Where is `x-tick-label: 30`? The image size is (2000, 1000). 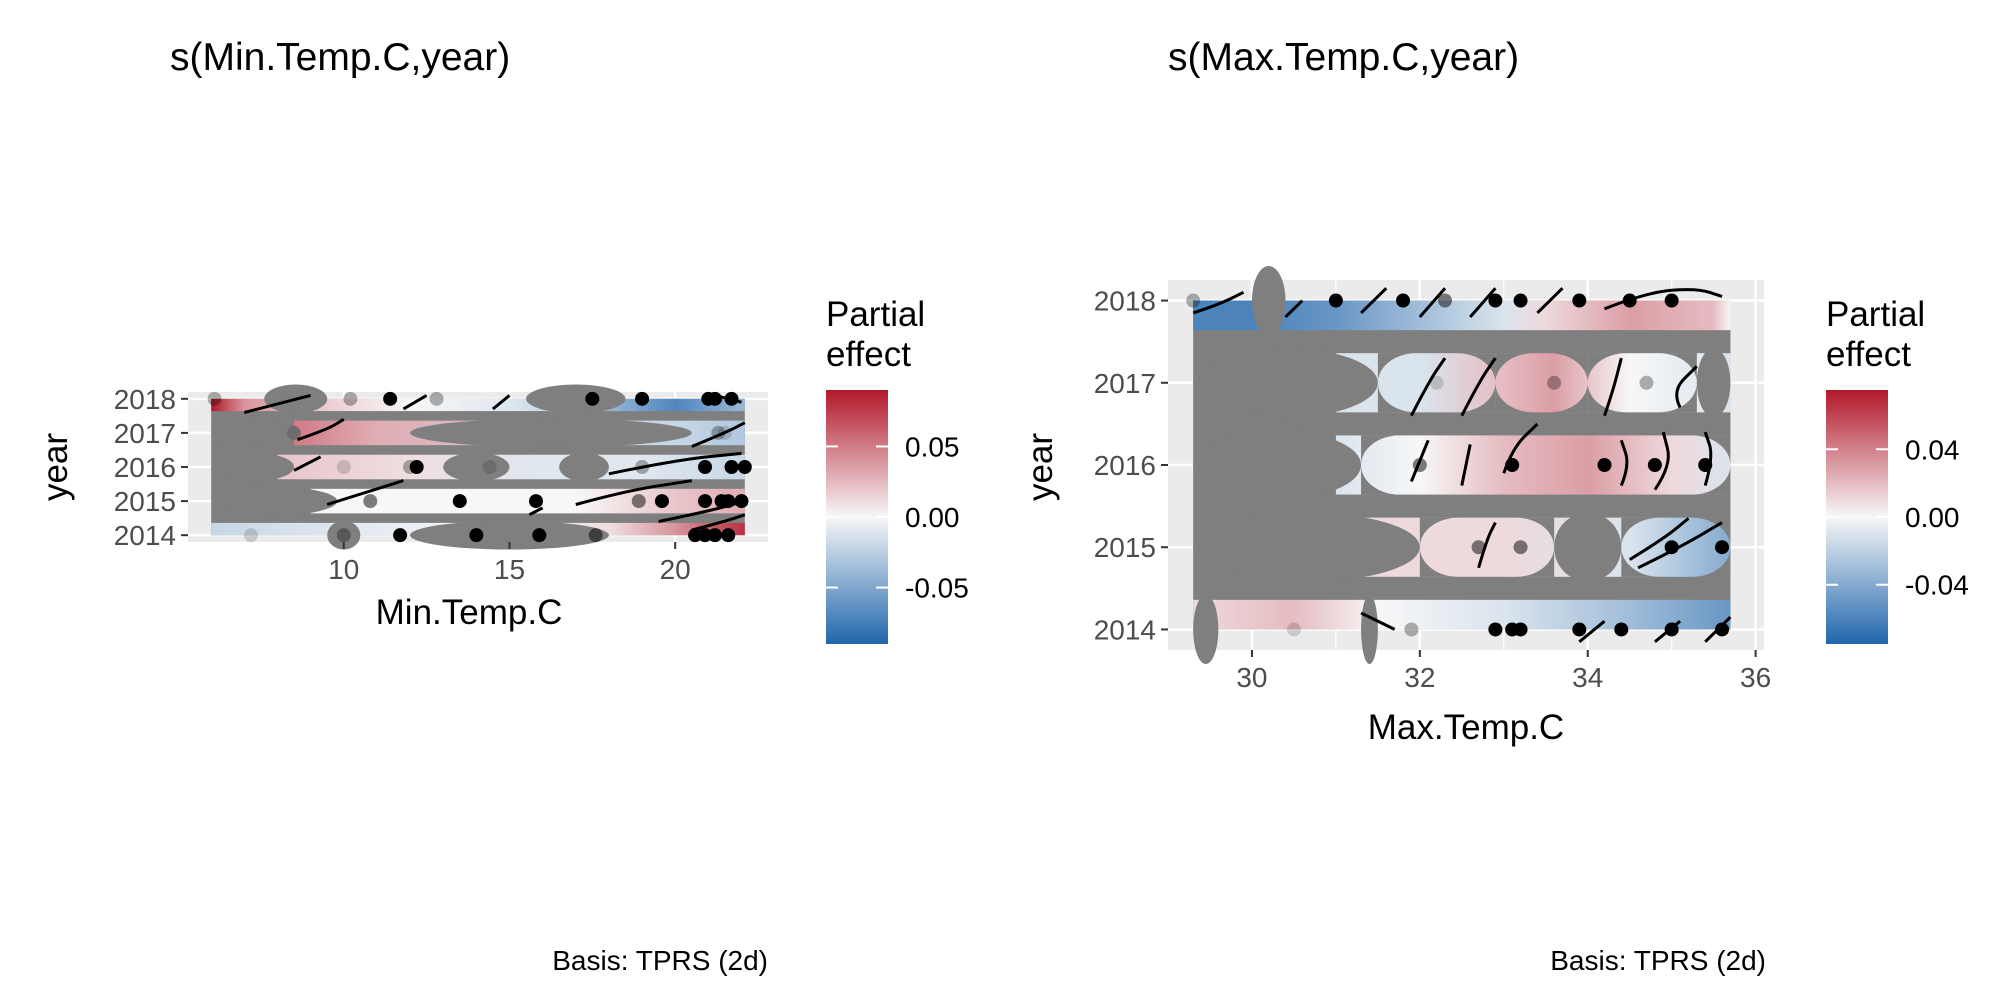 x-tick-label: 30 is located at coordinates (1251, 677).